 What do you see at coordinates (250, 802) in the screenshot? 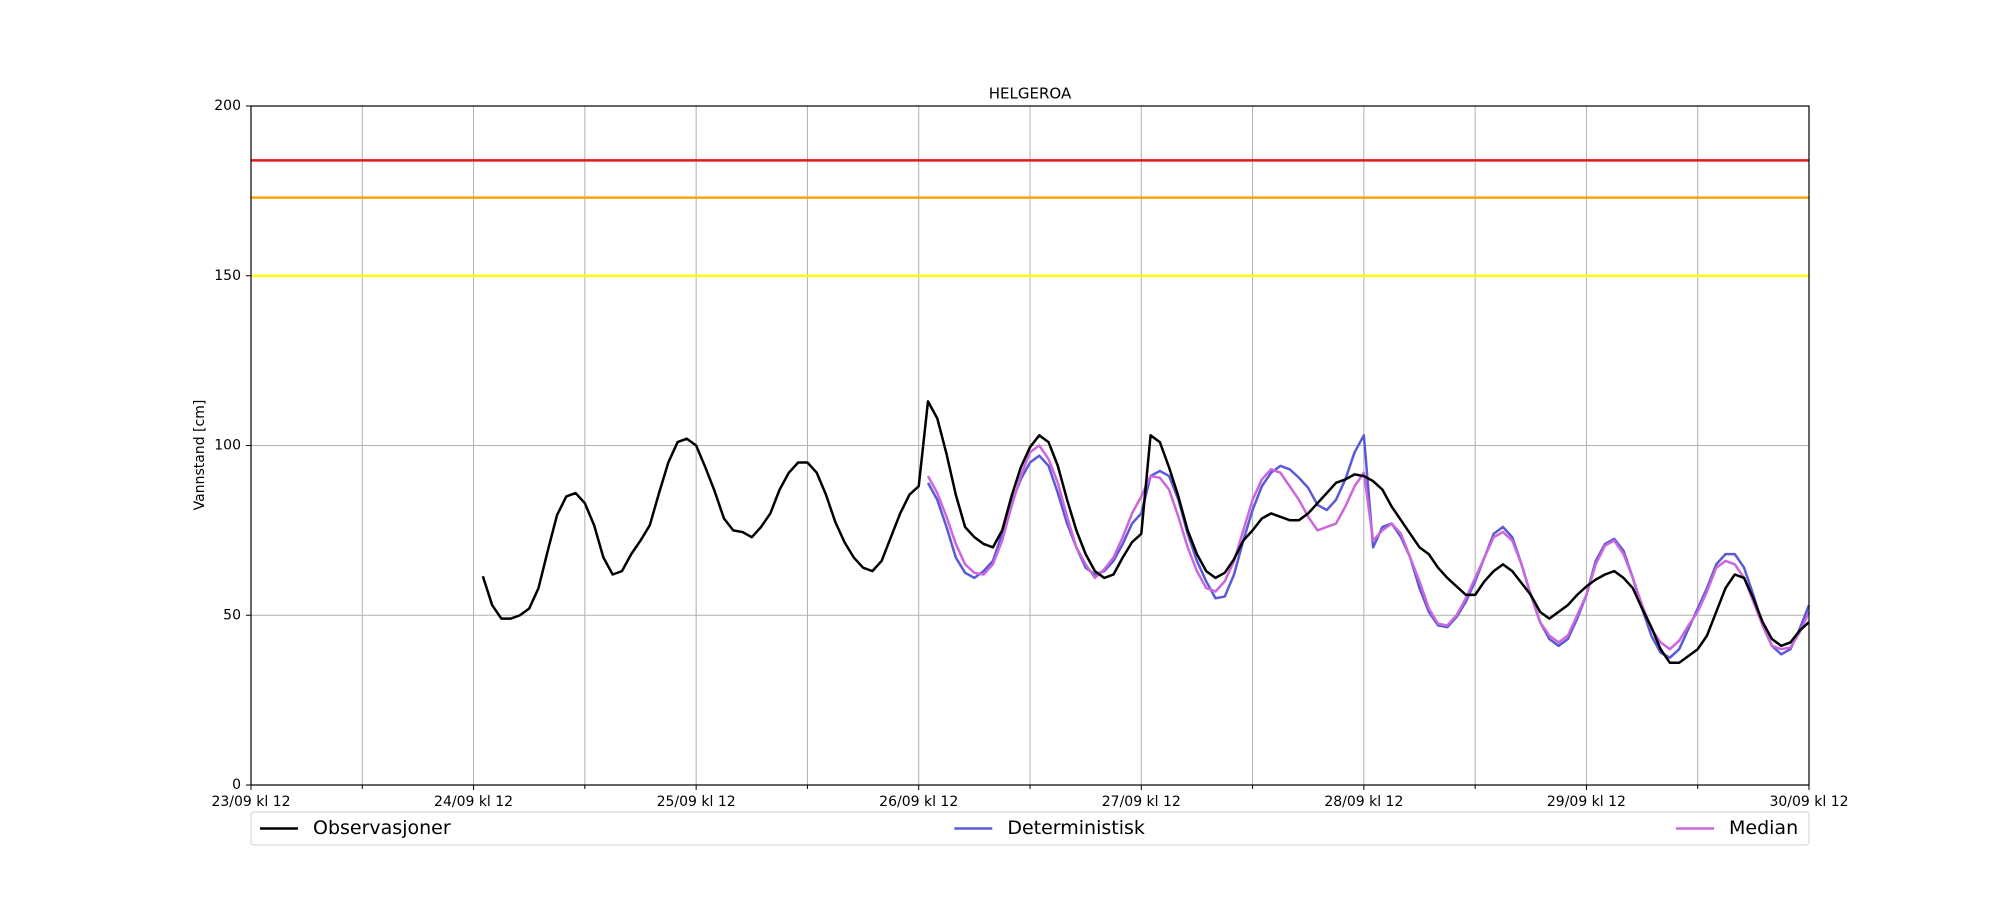
I see `x-tick-label: 23/09 kl 12` at bounding box center [250, 802].